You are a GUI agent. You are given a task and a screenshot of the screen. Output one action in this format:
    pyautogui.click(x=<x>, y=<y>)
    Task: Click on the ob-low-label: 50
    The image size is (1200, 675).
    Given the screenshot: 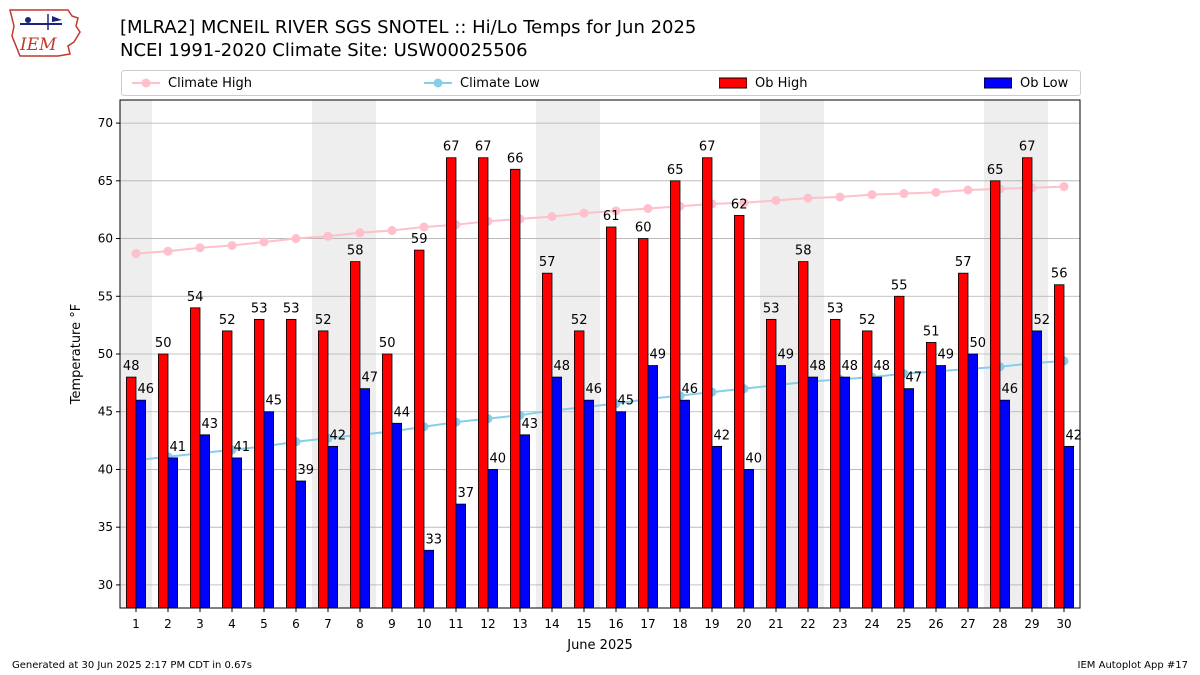 What is the action you would take?
    pyautogui.click(x=978, y=343)
    